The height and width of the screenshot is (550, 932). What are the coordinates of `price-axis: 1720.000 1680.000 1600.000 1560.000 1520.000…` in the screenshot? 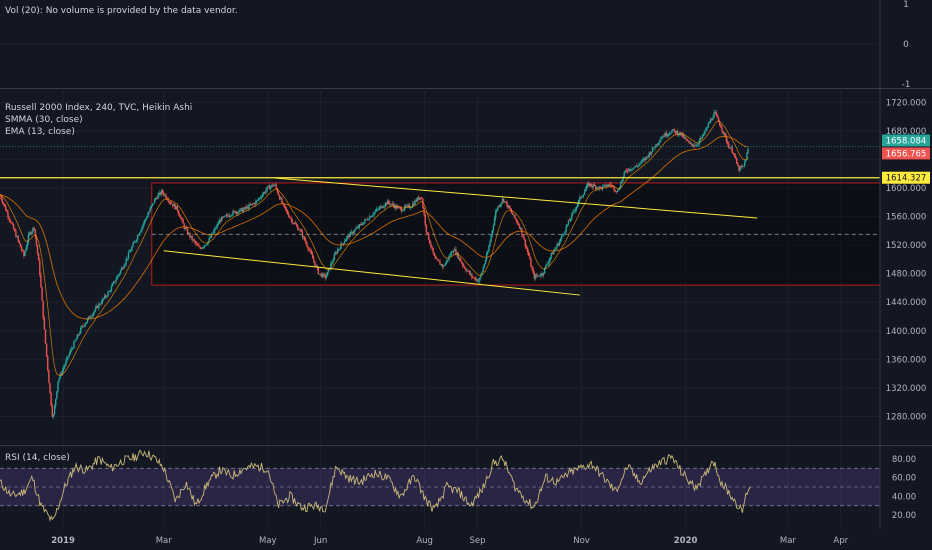 It's located at (904, 266).